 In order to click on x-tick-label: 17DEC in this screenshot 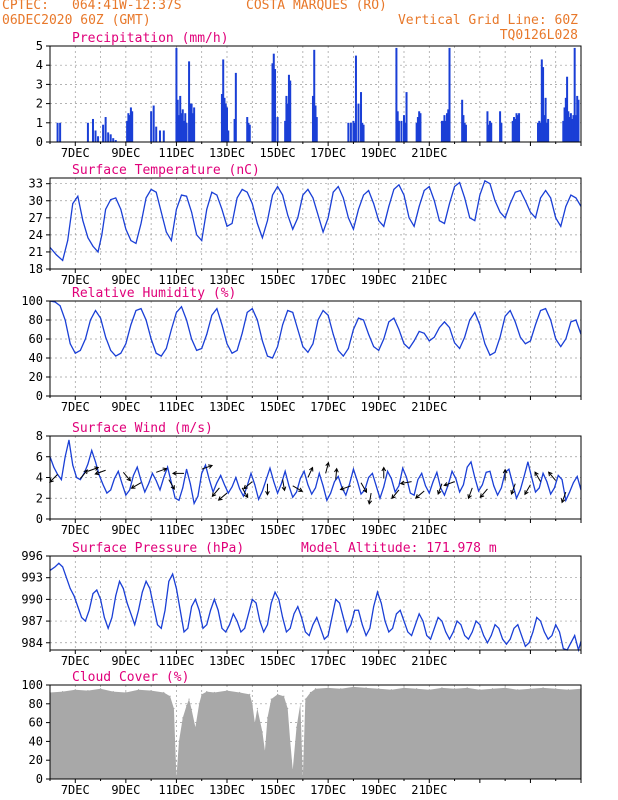, I will do `click(328, 280)`.